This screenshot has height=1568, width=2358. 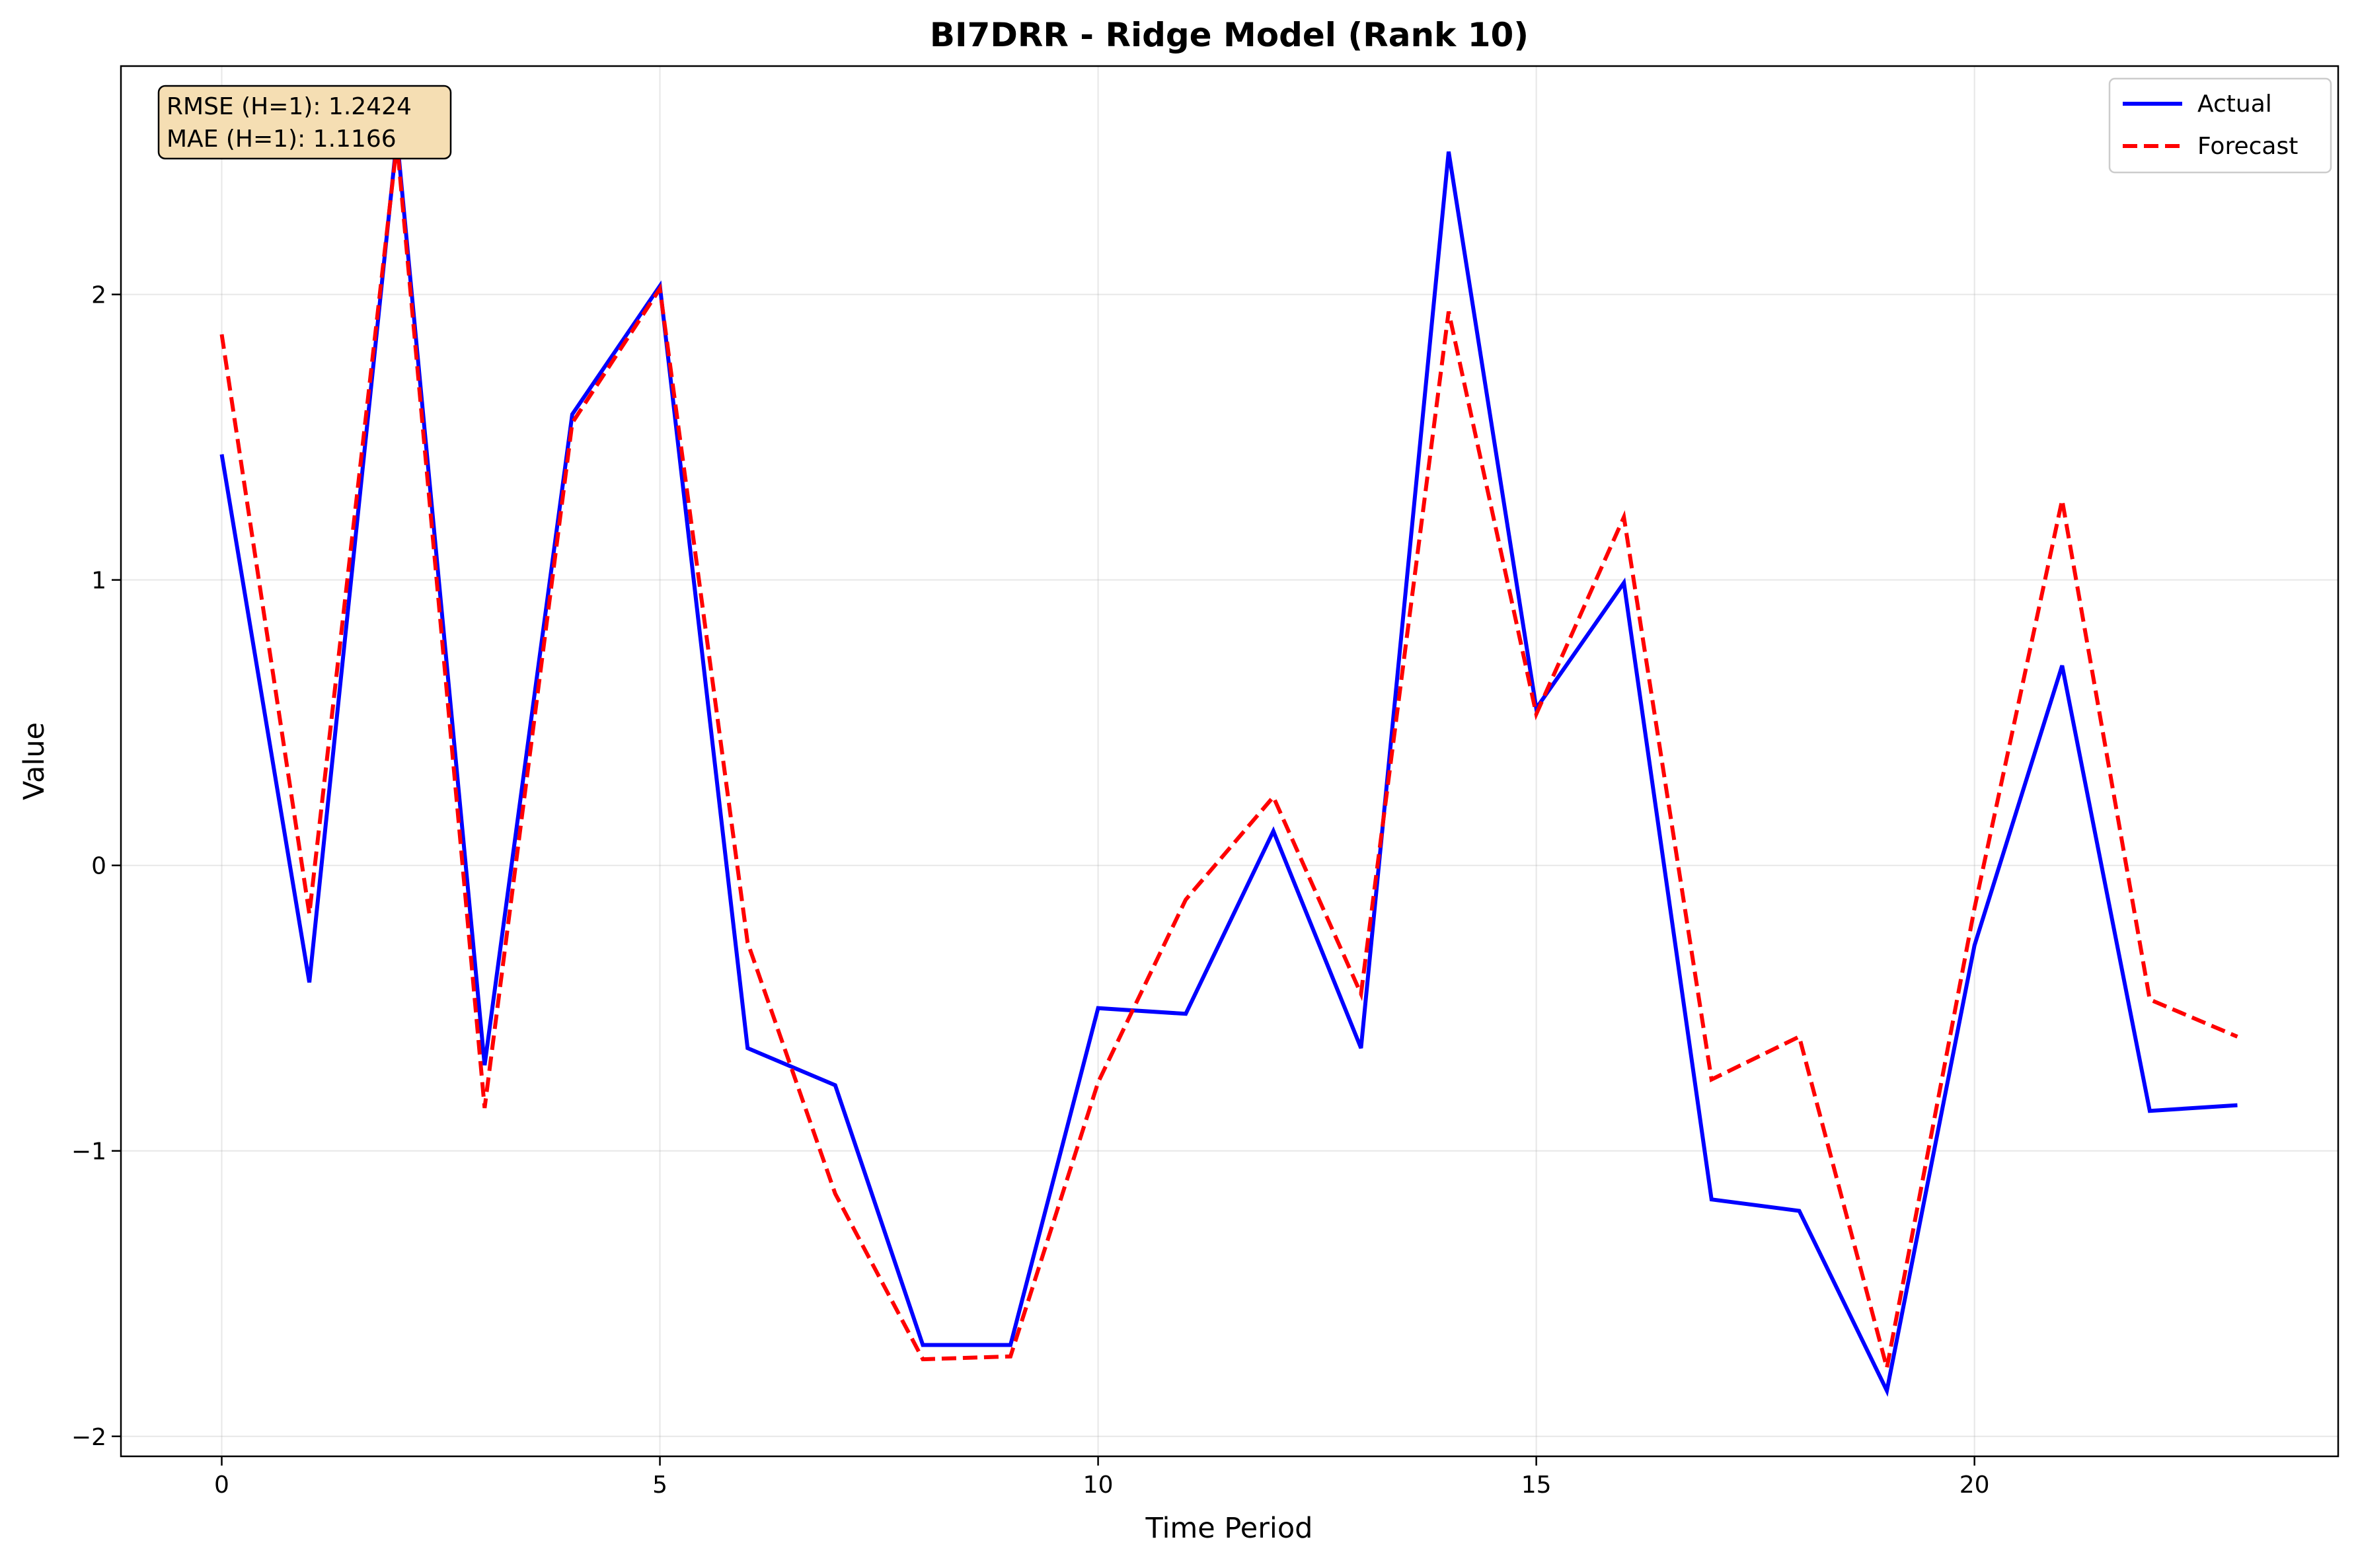 What do you see at coordinates (88, 1152) in the screenshot?
I see `y-tick-label: −1` at bounding box center [88, 1152].